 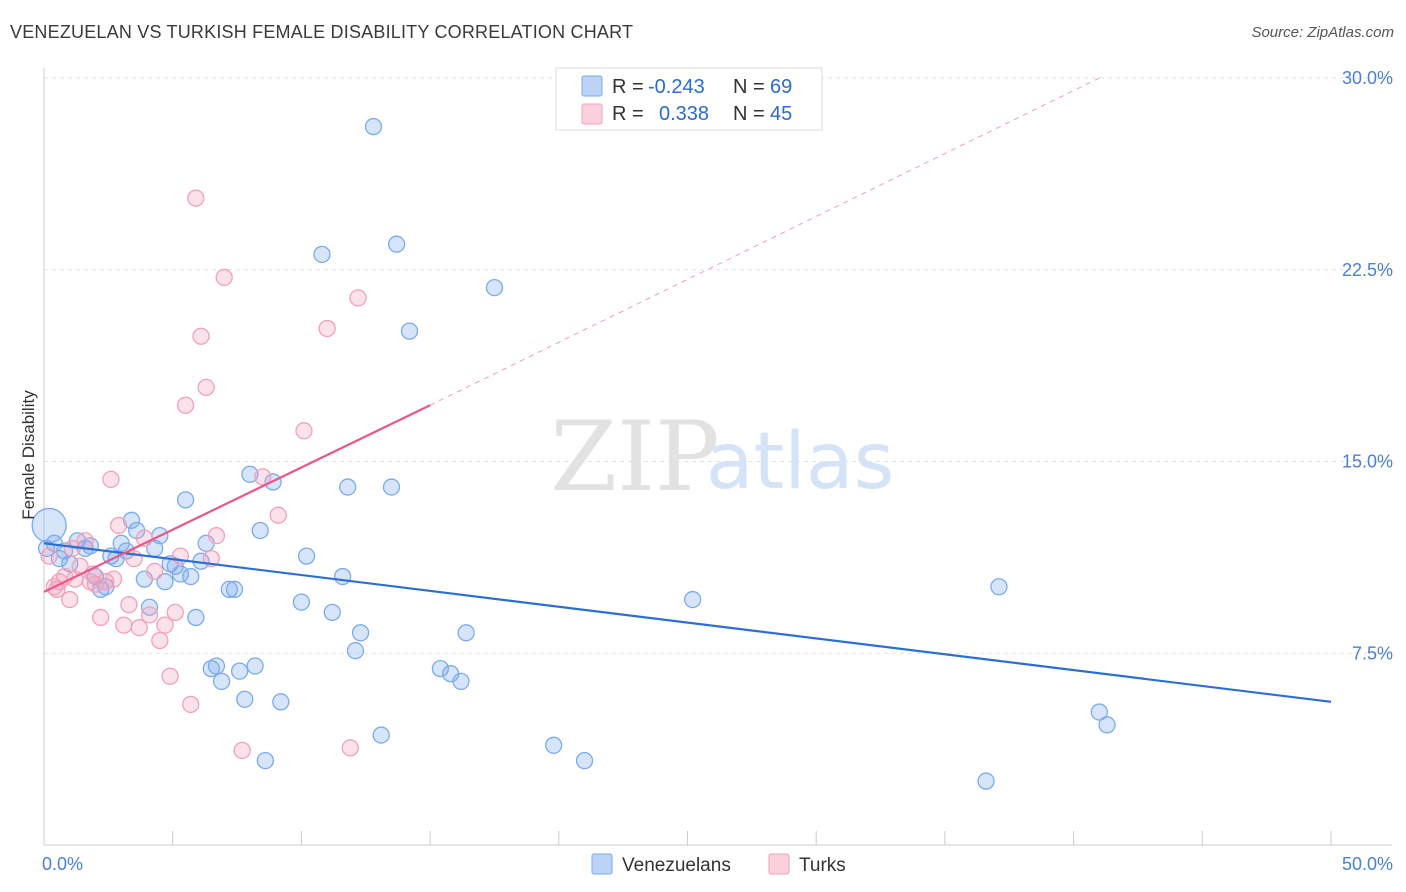 What do you see at coordinates (749, 114) in the screenshot?
I see `legend-n-label-2: N =` at bounding box center [749, 114].